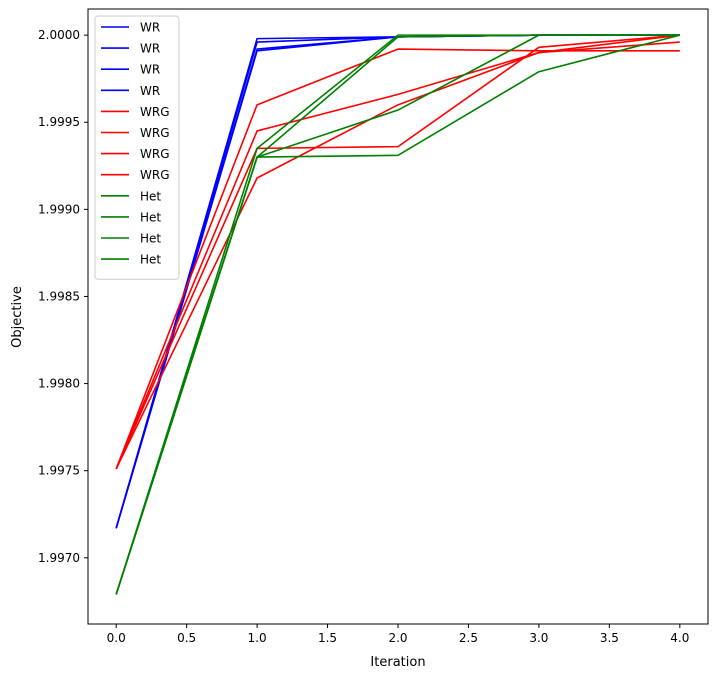 This screenshot has width=717, height=679. What do you see at coordinates (186, 638) in the screenshot?
I see `x-tick-label: 0.5` at bounding box center [186, 638].